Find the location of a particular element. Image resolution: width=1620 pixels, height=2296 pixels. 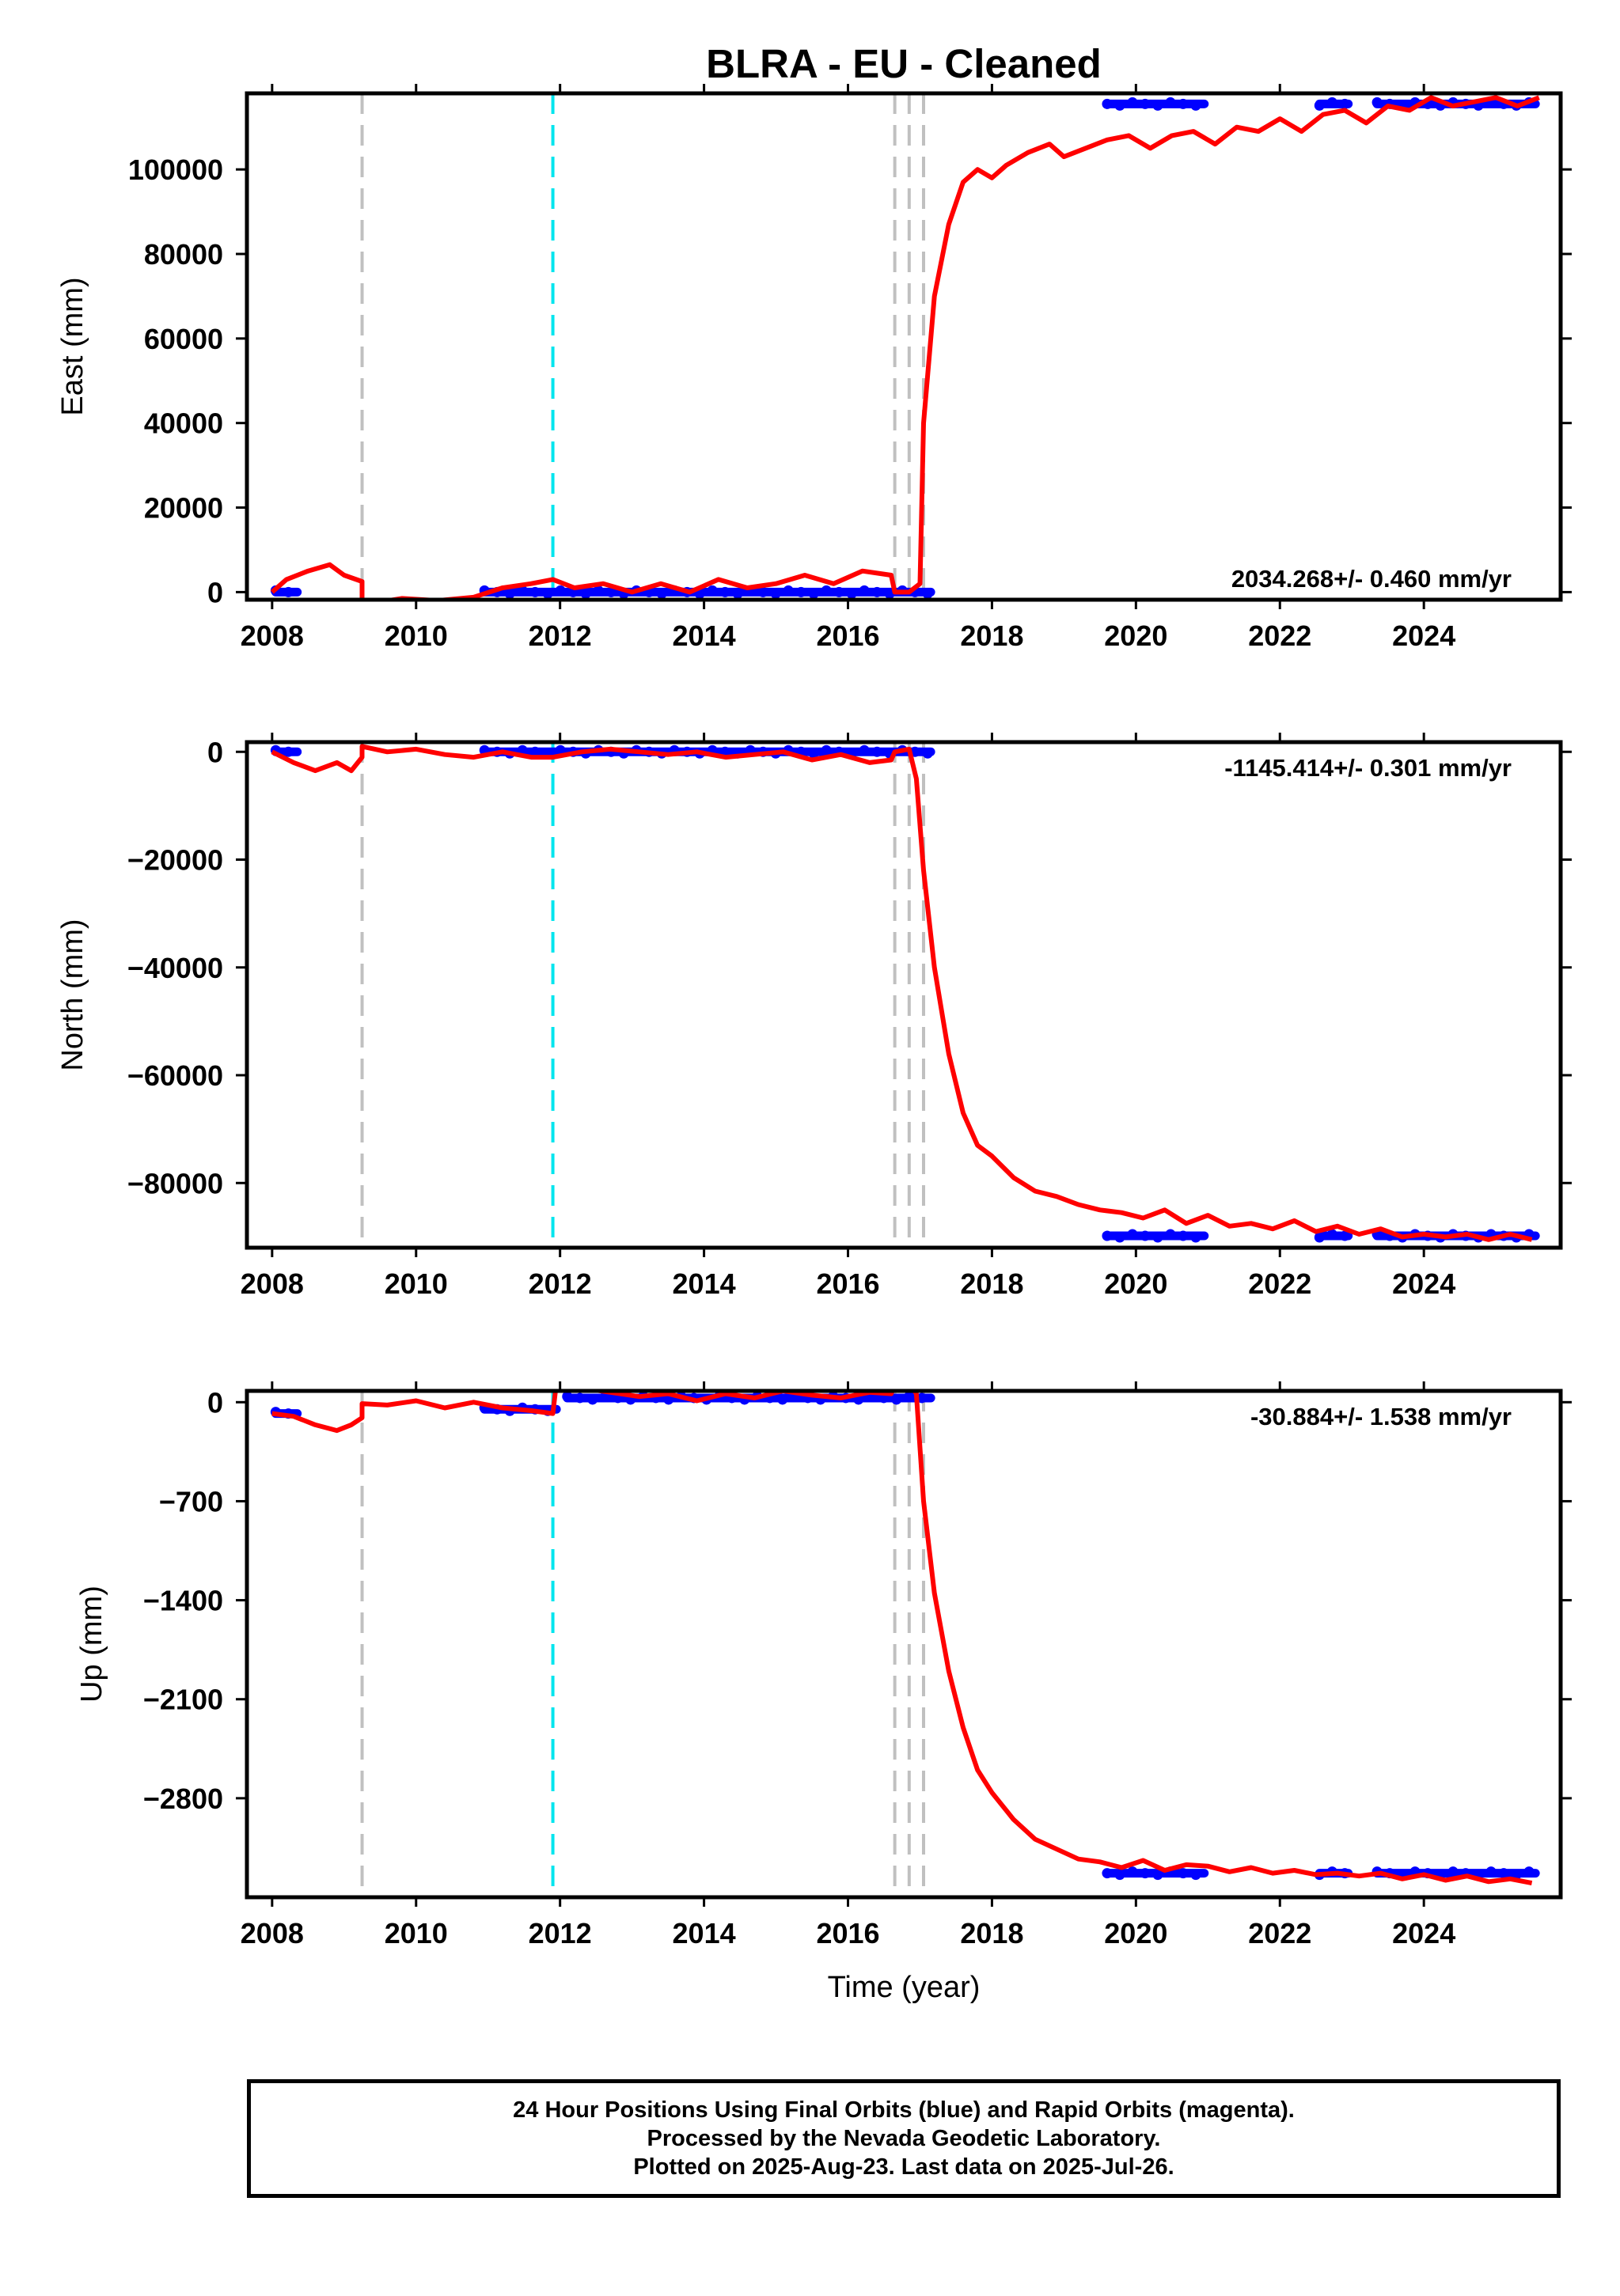

x-tick-label: 2010 is located at coordinates (416, 1933).